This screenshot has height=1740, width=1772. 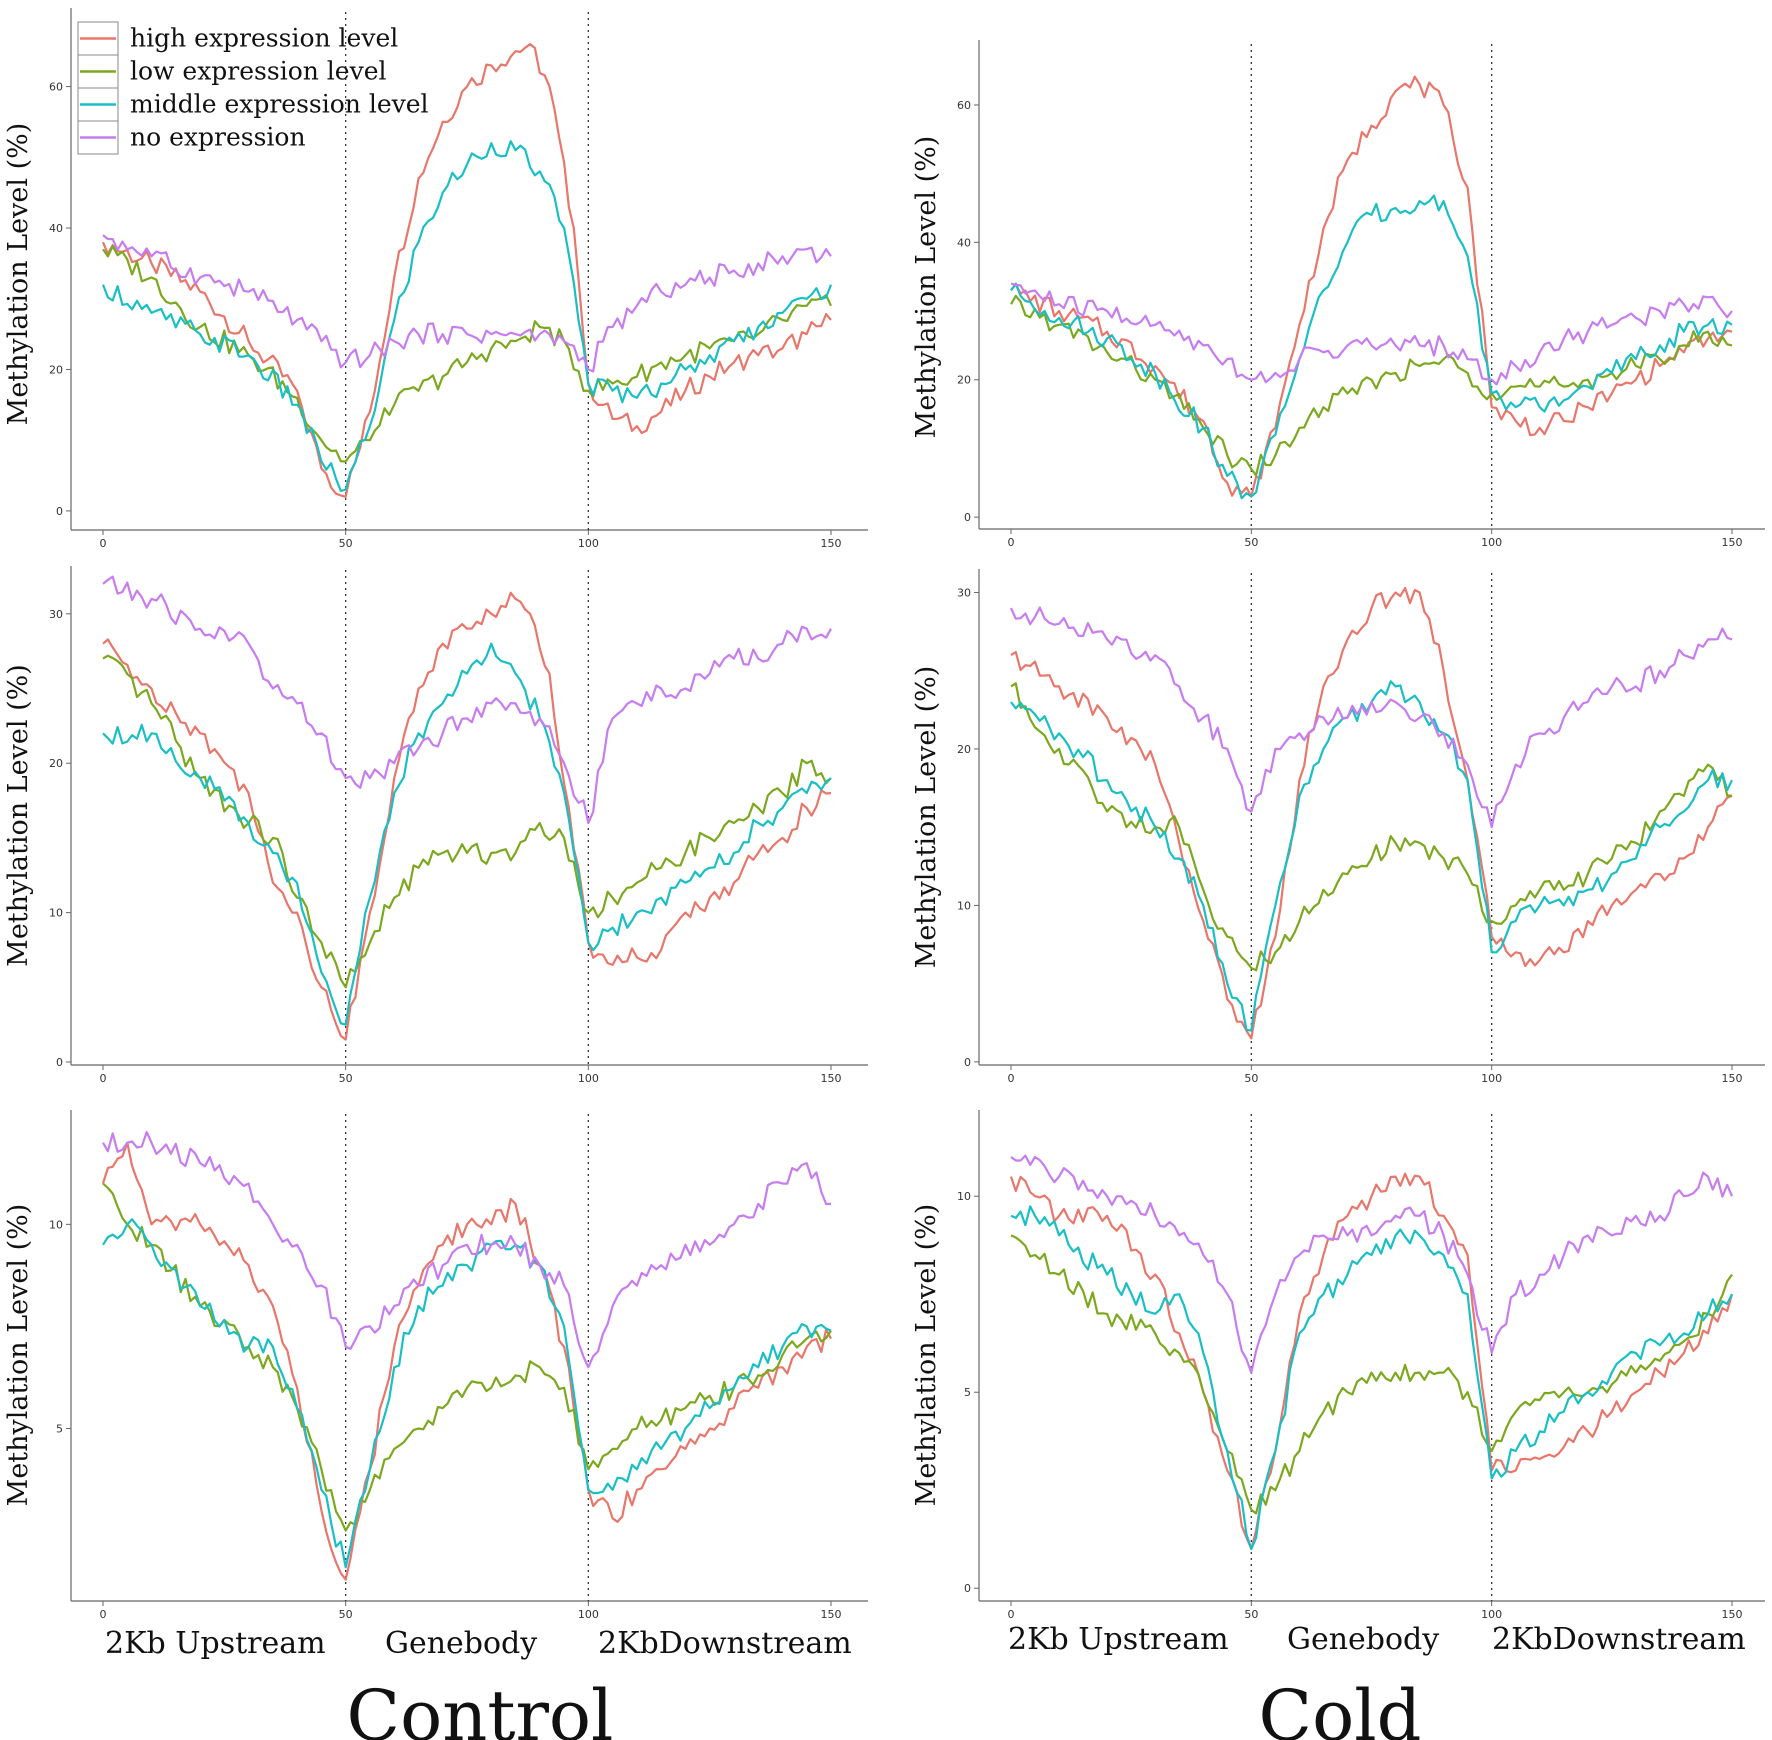 I want to click on panel-cold-row2: 0 10 20 30 0 50 100 150 Methylation Level (%), so click(x=1338, y=827).